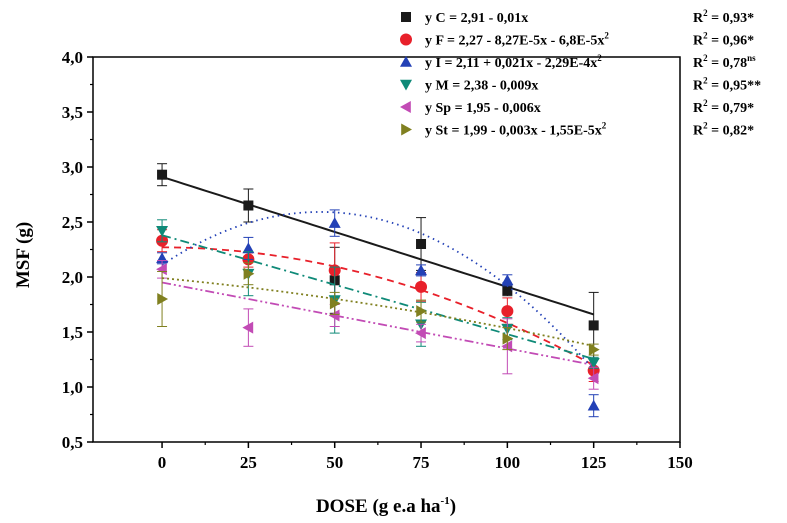  I want to click on fit-line-f, so click(378, 306).